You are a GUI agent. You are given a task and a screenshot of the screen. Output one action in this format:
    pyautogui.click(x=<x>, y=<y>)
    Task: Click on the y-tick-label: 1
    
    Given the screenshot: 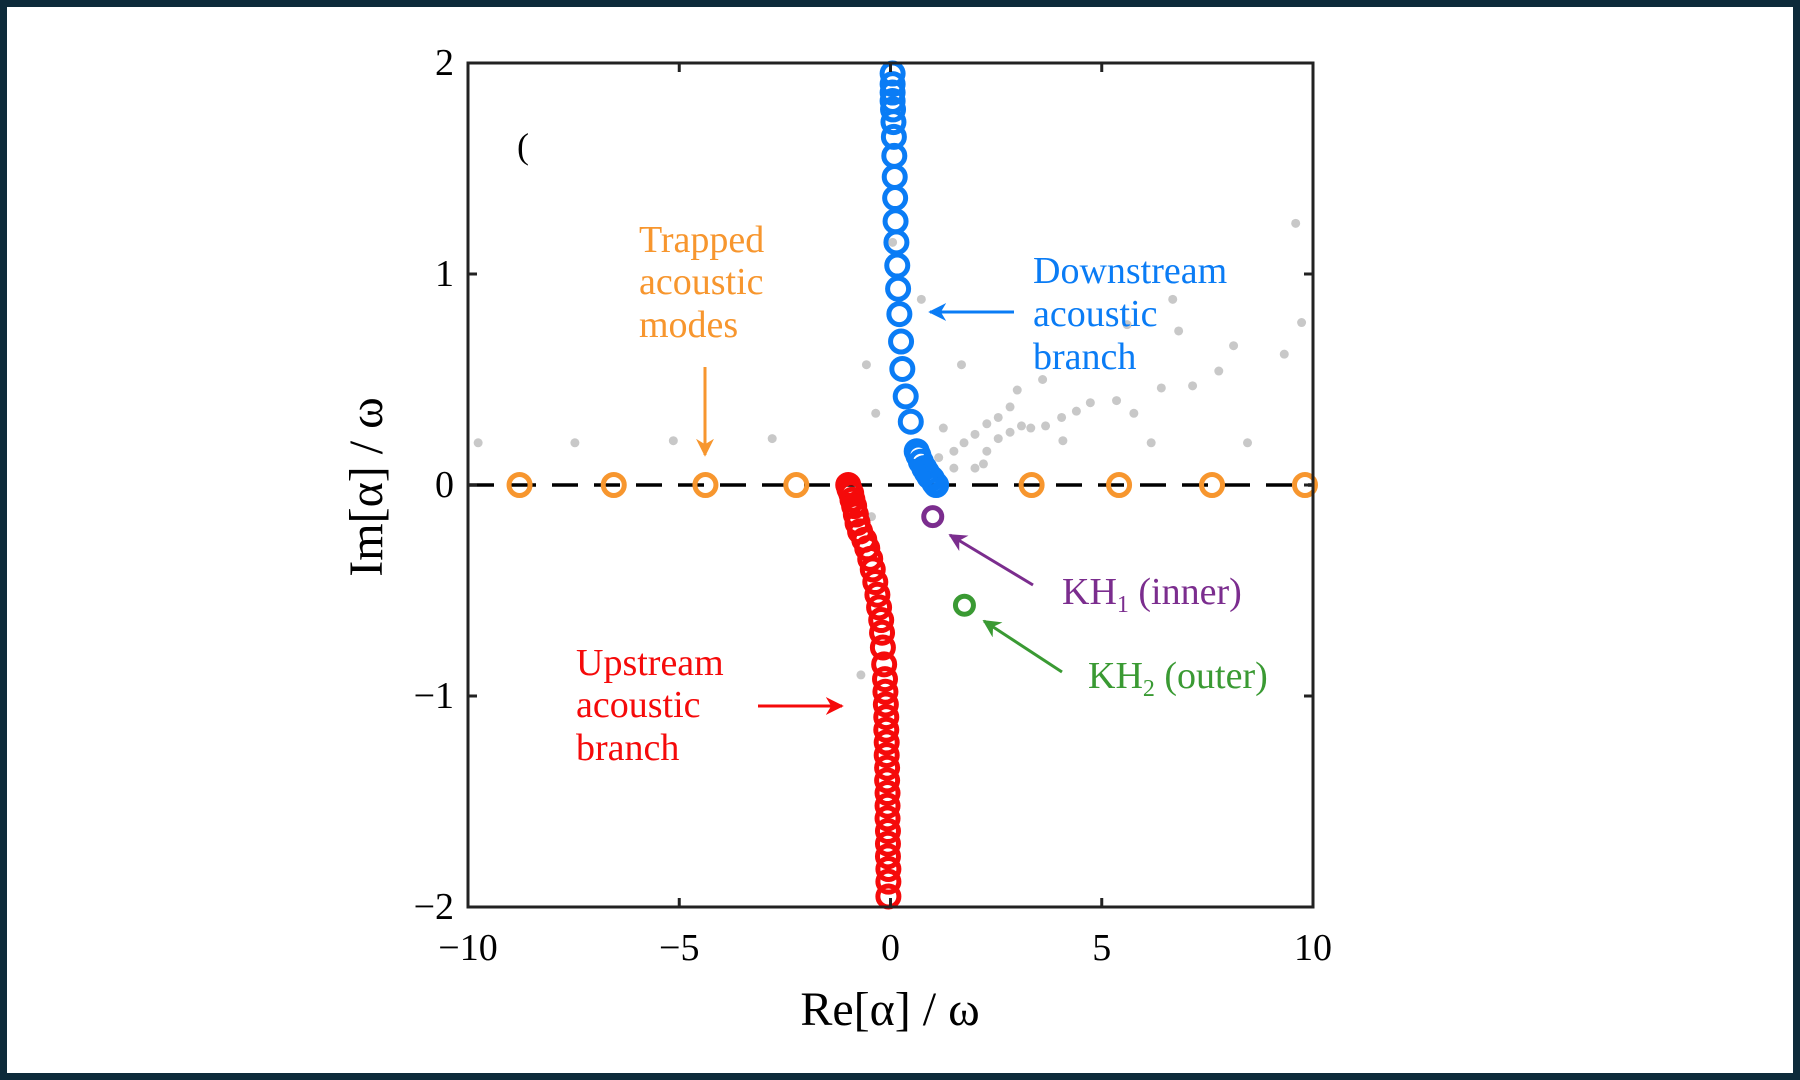 What is the action you would take?
    pyautogui.click(x=444, y=274)
    